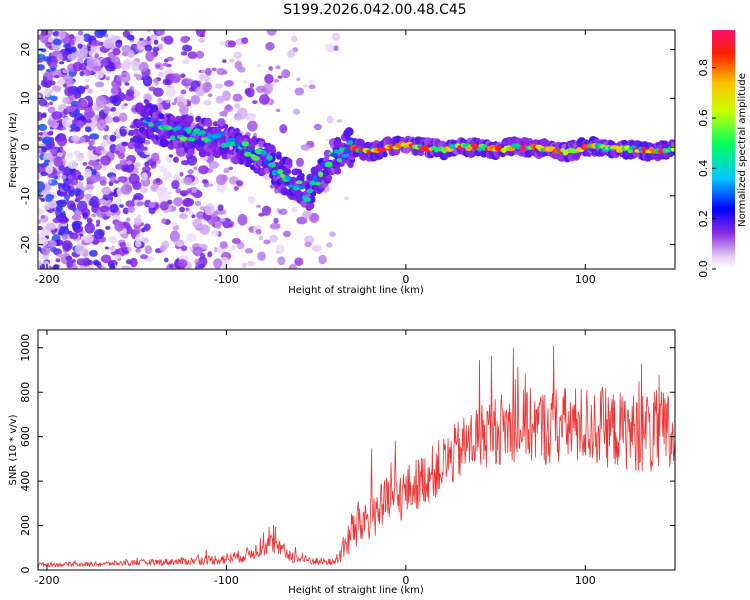 This screenshot has width=750, height=600. Describe the element at coordinates (46, 580) in the screenshot. I see `snr-xtick-label: -200` at that location.